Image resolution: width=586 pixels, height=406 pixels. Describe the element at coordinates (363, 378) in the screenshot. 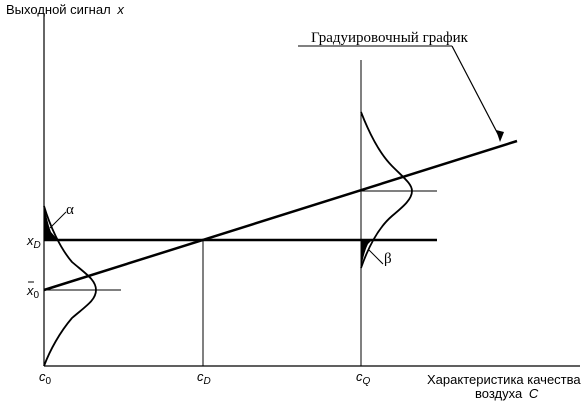

I see `cq-label: cQ` at that location.